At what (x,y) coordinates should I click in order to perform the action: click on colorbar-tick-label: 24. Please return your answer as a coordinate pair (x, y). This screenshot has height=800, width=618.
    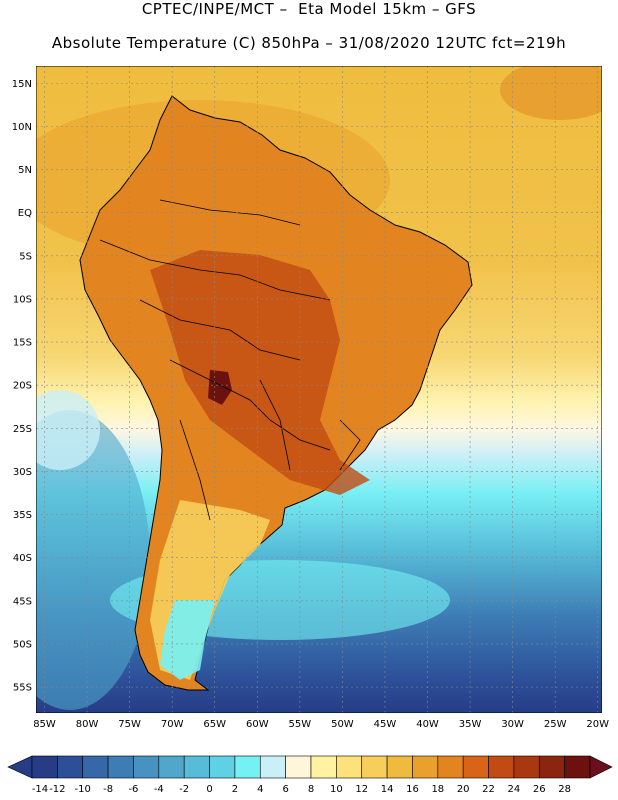
    Looking at the image, I should click on (514, 789).